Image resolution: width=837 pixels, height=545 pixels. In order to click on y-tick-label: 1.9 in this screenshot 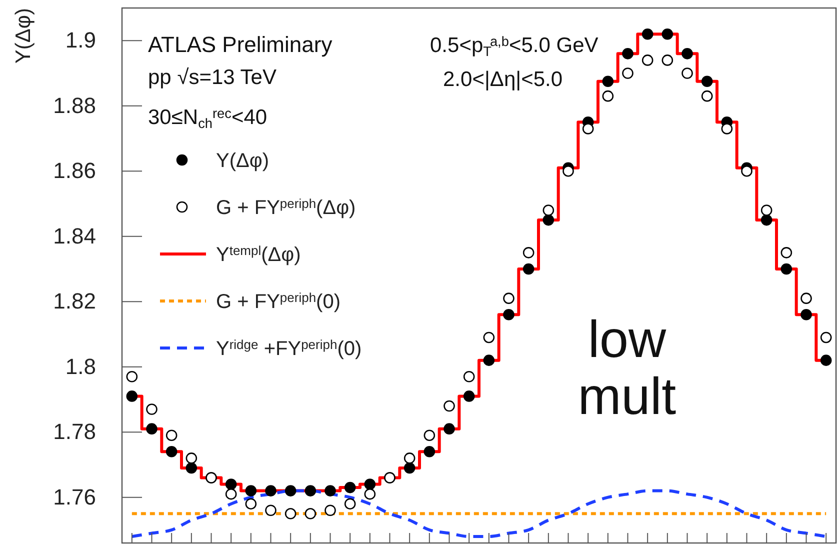, I will do `click(80, 40)`.